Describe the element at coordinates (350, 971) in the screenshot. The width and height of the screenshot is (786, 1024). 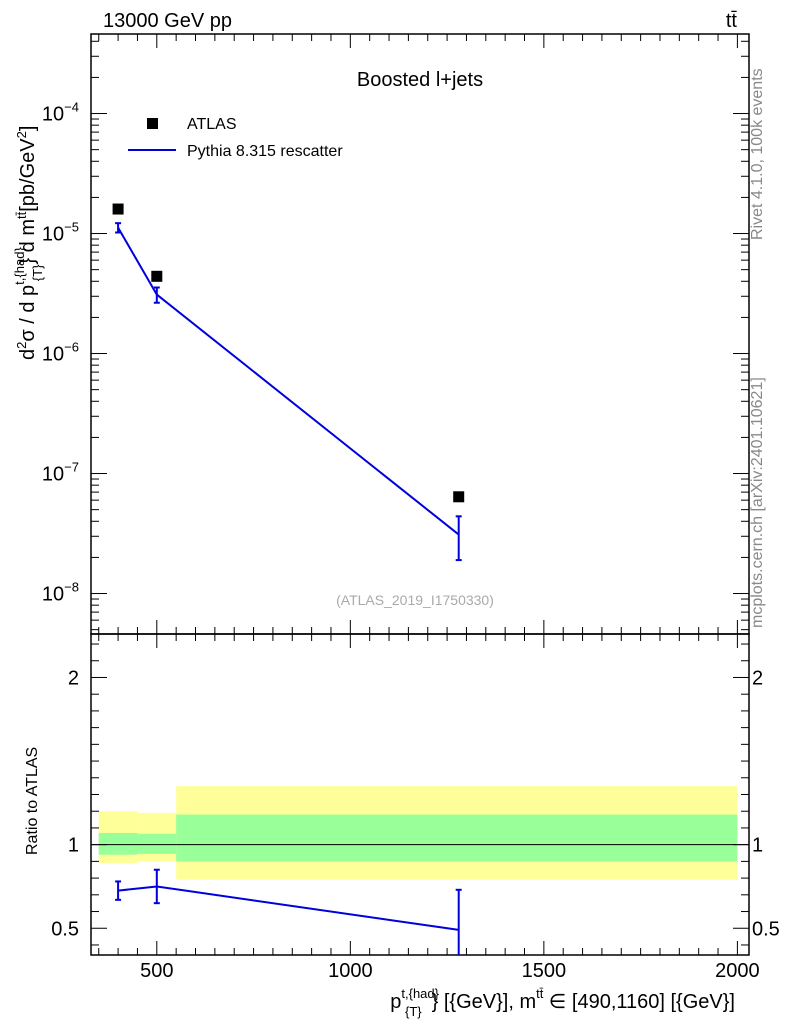
I see `x-tick-label-1000: 1000` at that location.